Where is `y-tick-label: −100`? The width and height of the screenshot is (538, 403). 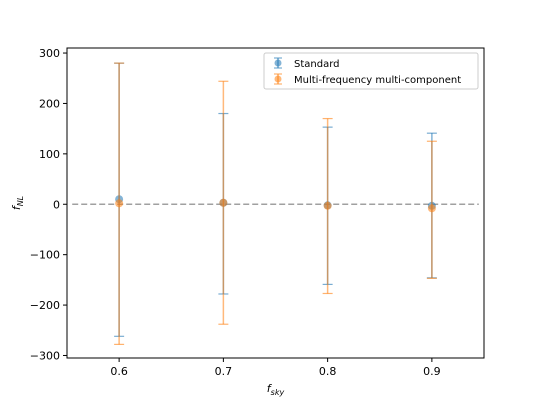 y-tick-label: −100 is located at coordinates (45, 255).